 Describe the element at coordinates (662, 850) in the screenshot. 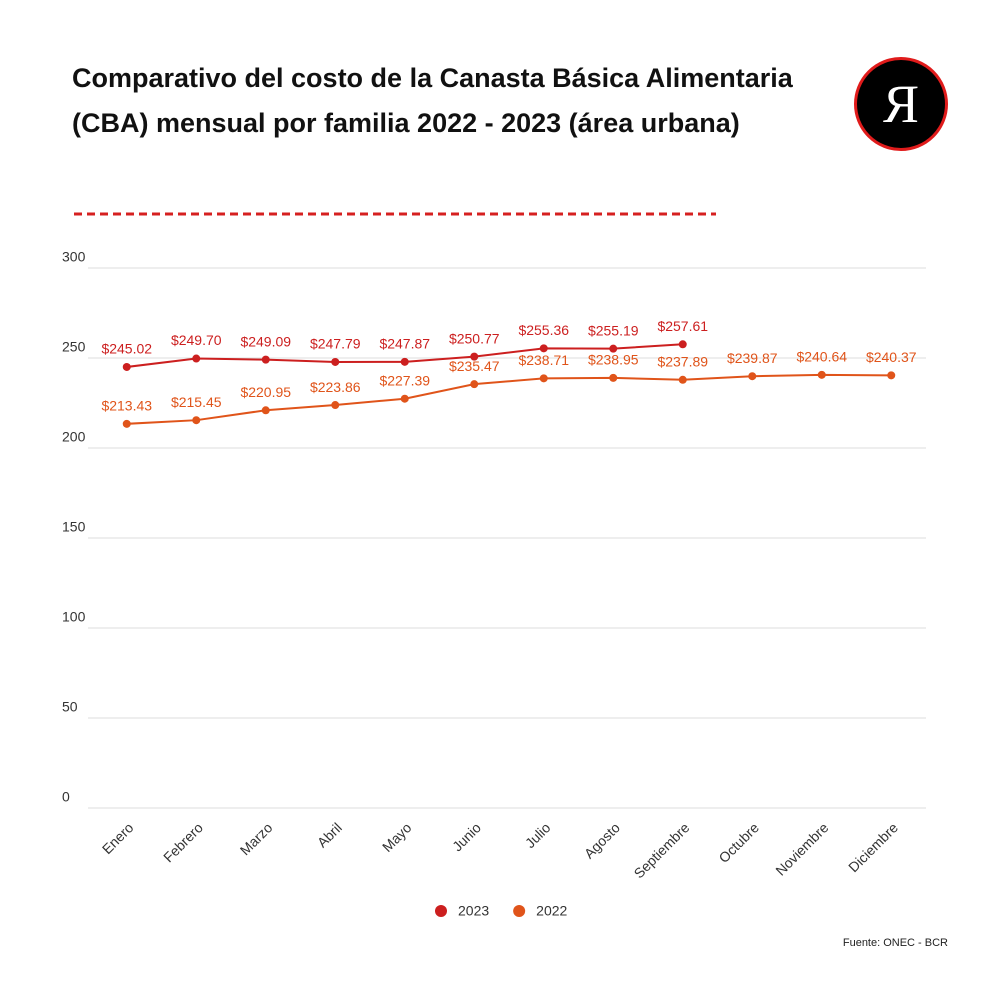

I see `x-tick-label: Septiembre` at that location.